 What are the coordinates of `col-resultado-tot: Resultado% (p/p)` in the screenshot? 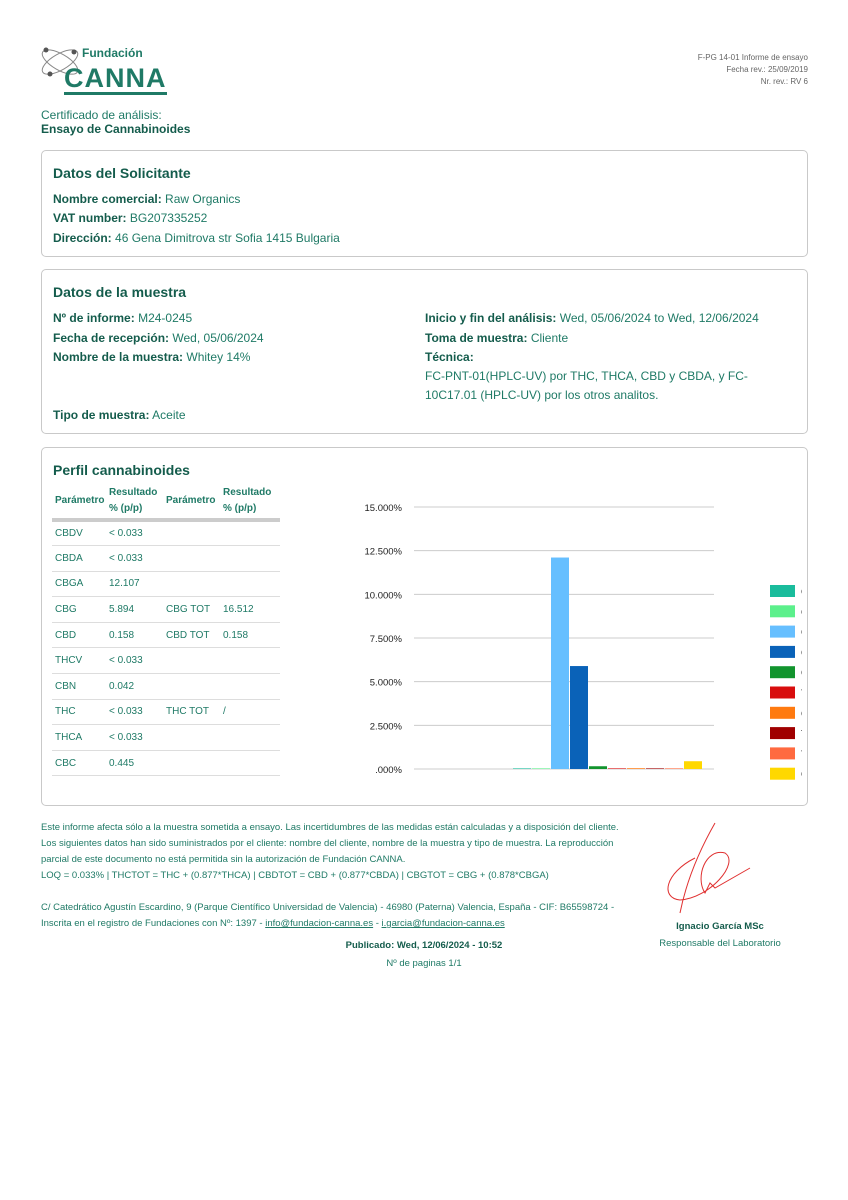 It's located at (251, 503).